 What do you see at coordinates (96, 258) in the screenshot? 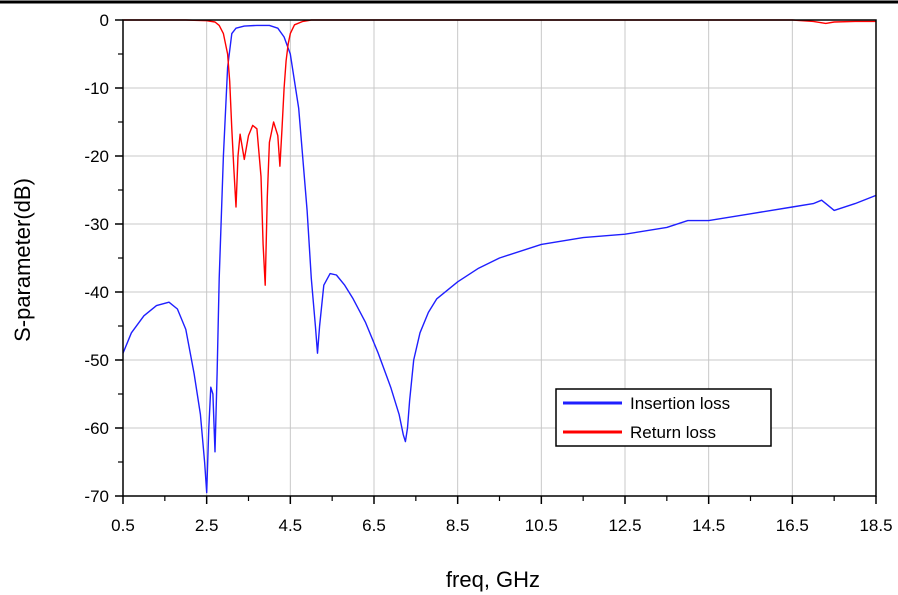
I see `y-tick-labels: 0 -10 -20 -30 -40 -50 -60 -70` at bounding box center [96, 258].